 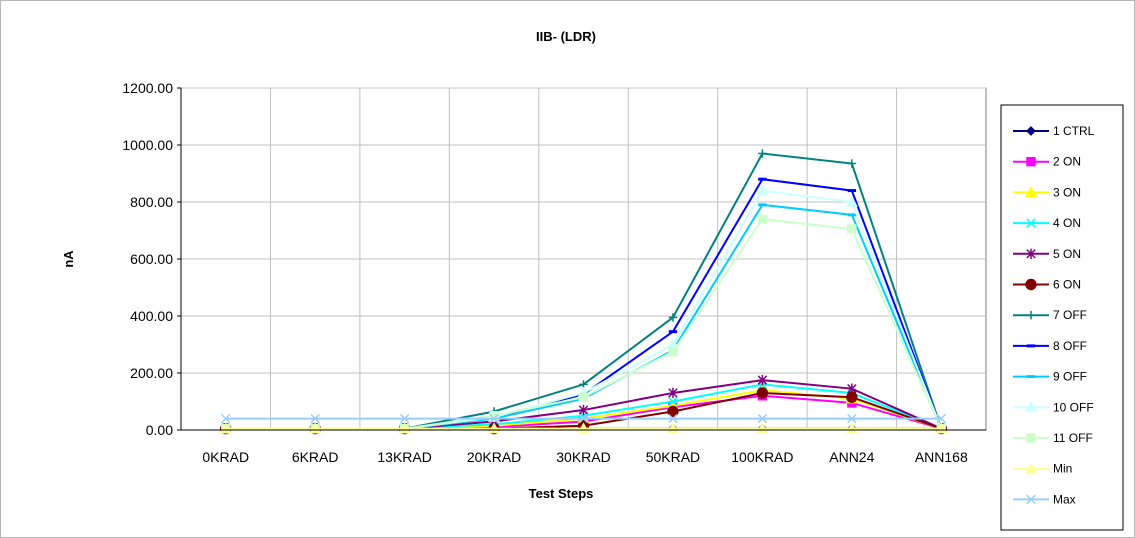 I want to click on y-tick-label: 1200.00, so click(x=147, y=88).